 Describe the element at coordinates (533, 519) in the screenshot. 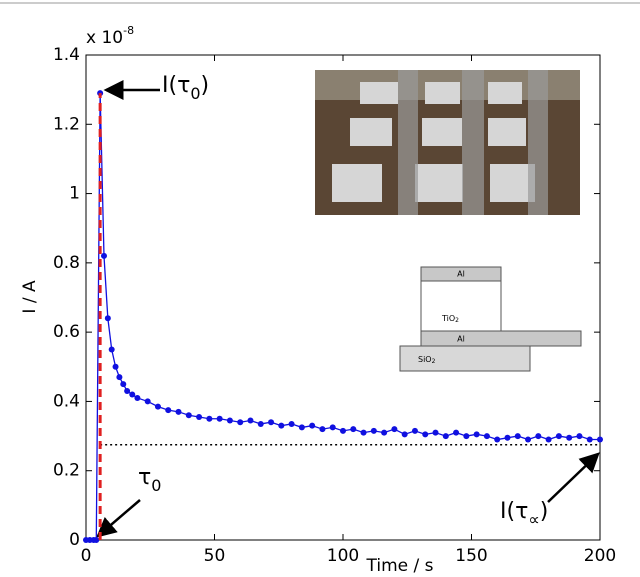

I see `annotation: ∝` at that location.